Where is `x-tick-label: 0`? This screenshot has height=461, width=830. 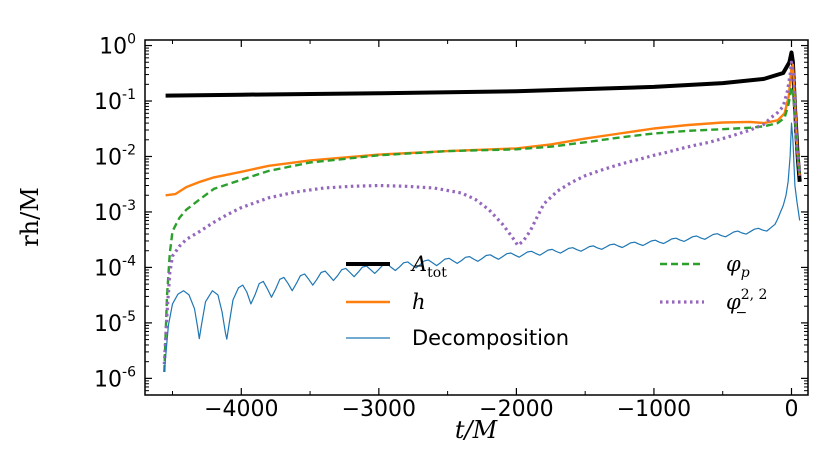 x-tick-label: 0 is located at coordinates (791, 409).